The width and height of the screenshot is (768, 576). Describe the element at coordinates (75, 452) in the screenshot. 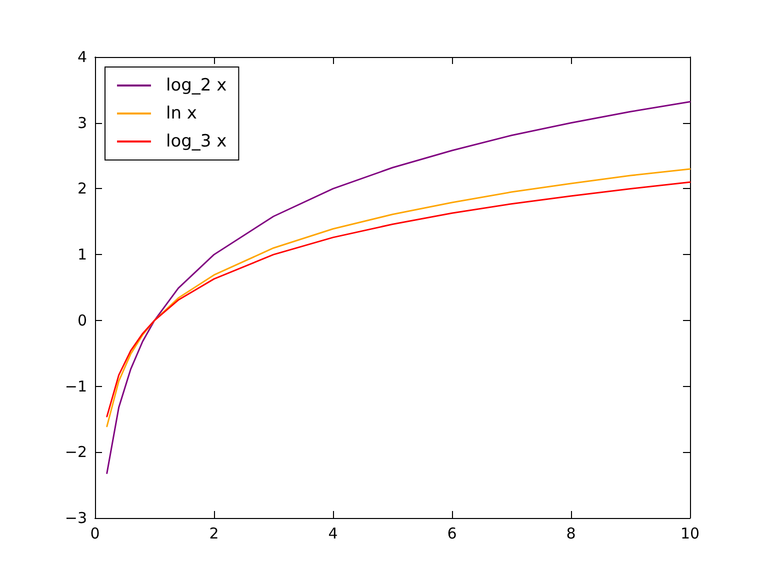

I see `y-tick-label: −2` at that location.